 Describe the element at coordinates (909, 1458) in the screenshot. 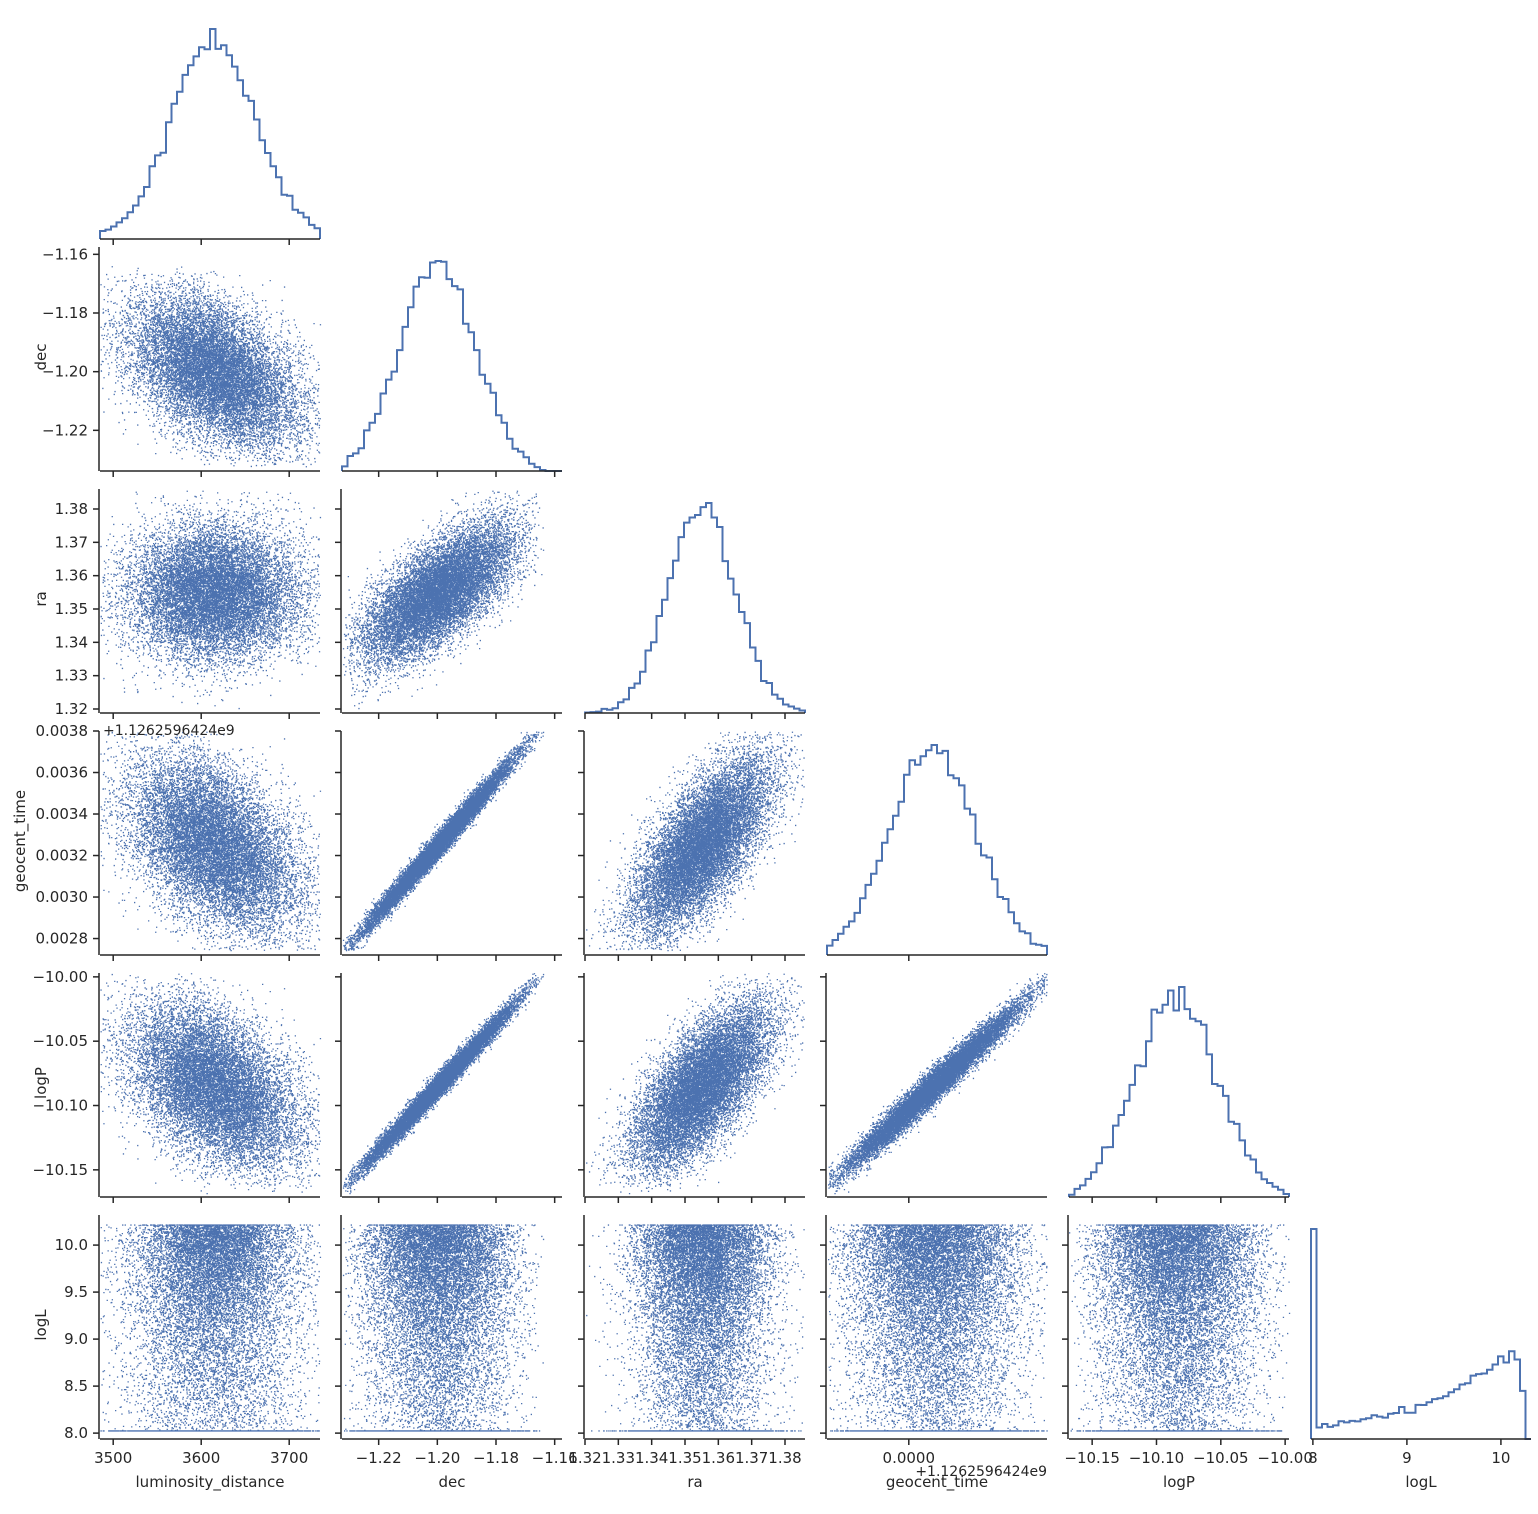

I see `x-tick-label: 0.0000` at that location.